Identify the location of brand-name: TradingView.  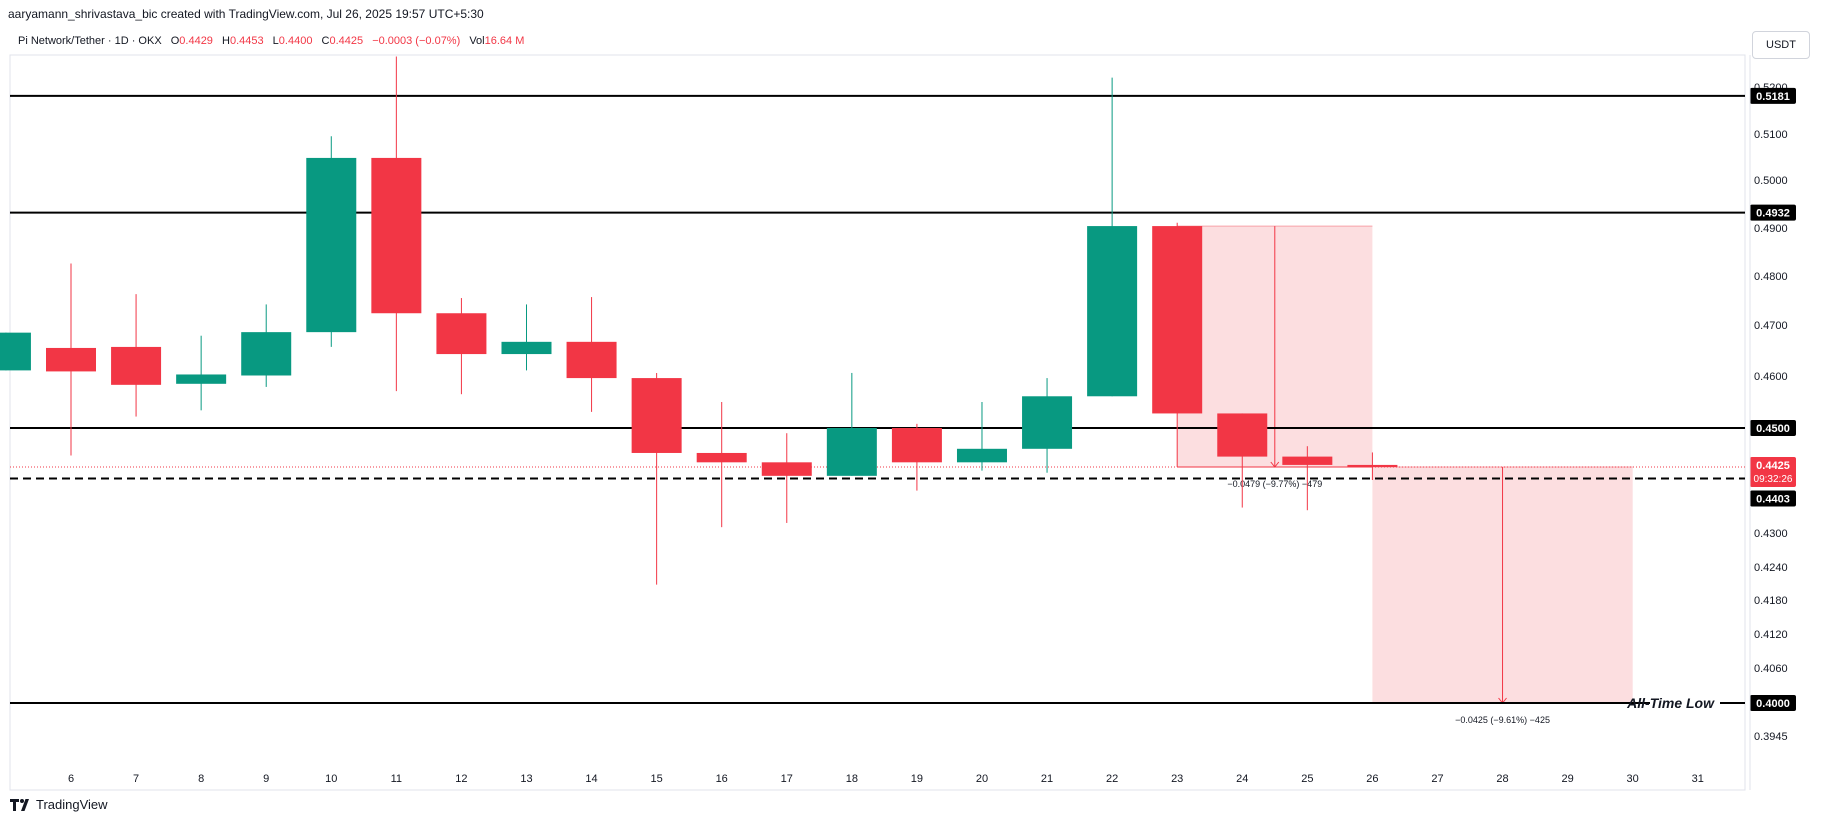
(72, 804).